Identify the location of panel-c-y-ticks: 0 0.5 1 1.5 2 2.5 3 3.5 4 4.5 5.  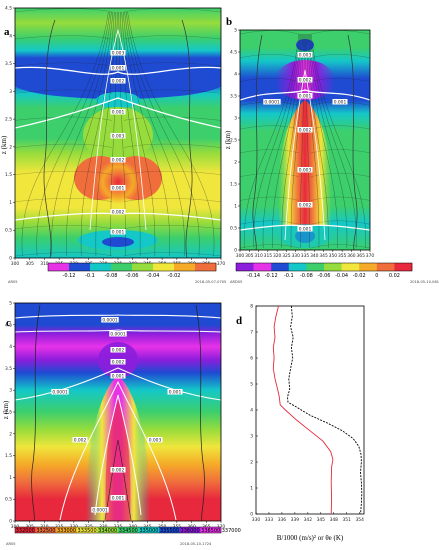
(10, 413).